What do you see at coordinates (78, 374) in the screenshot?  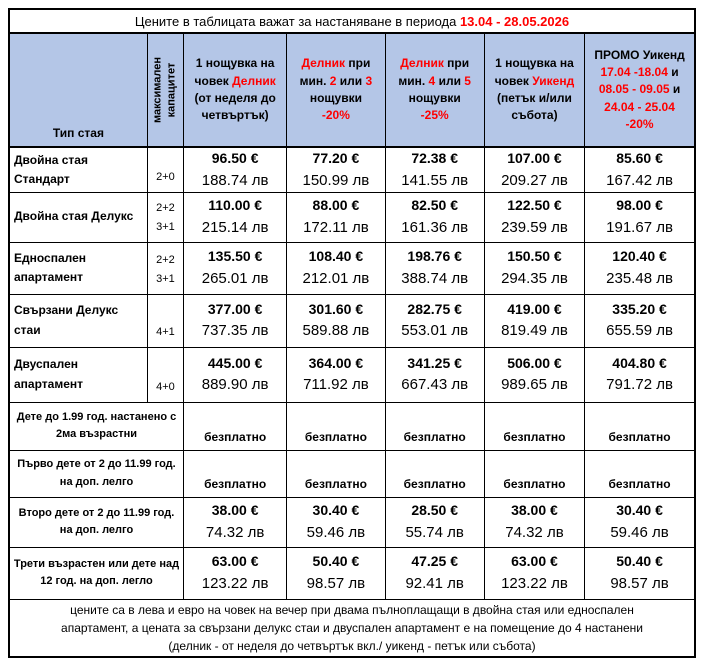 I see `room-name: Двуспален апартамент` at bounding box center [78, 374].